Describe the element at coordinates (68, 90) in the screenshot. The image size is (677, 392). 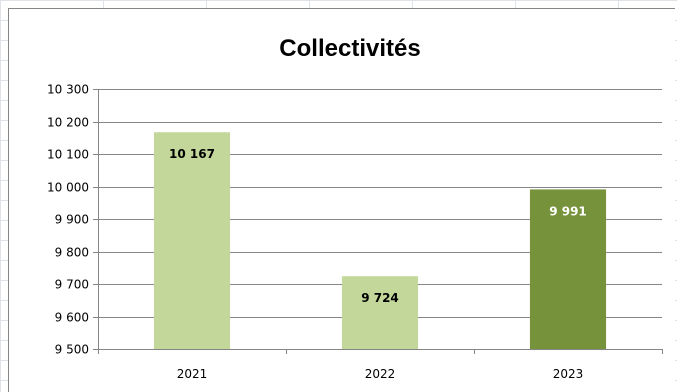
I see `y-tick-label: 10 300` at that location.